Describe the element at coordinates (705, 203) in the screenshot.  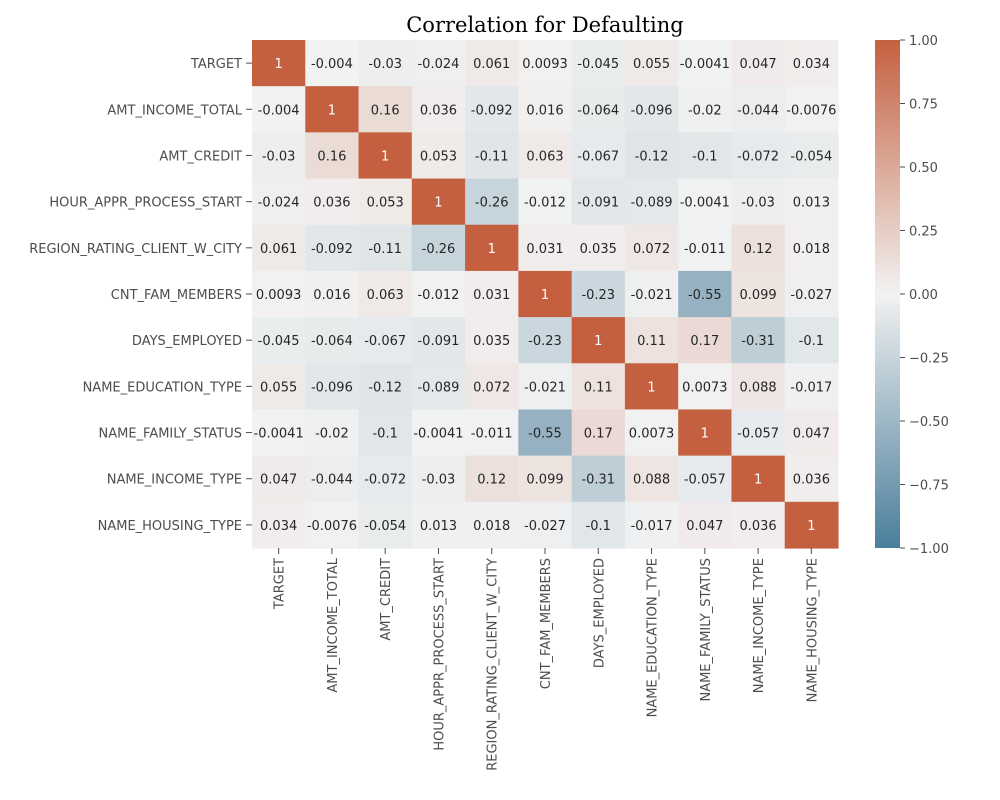
I see `cell-value-label: -0.0041` at that location.